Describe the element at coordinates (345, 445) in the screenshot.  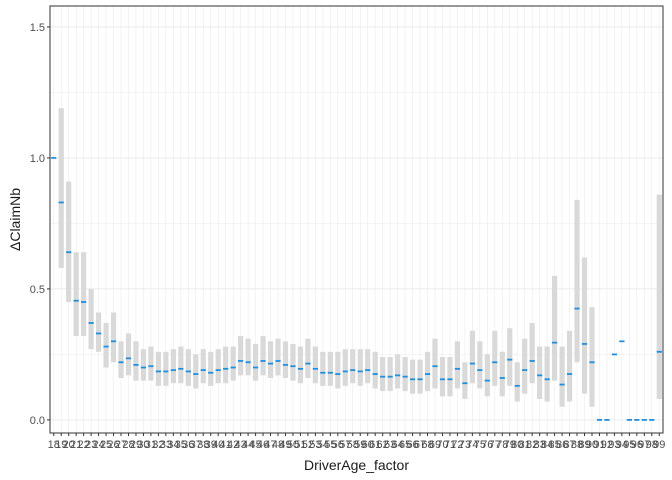
I see `x-tick-label: 57` at that location.